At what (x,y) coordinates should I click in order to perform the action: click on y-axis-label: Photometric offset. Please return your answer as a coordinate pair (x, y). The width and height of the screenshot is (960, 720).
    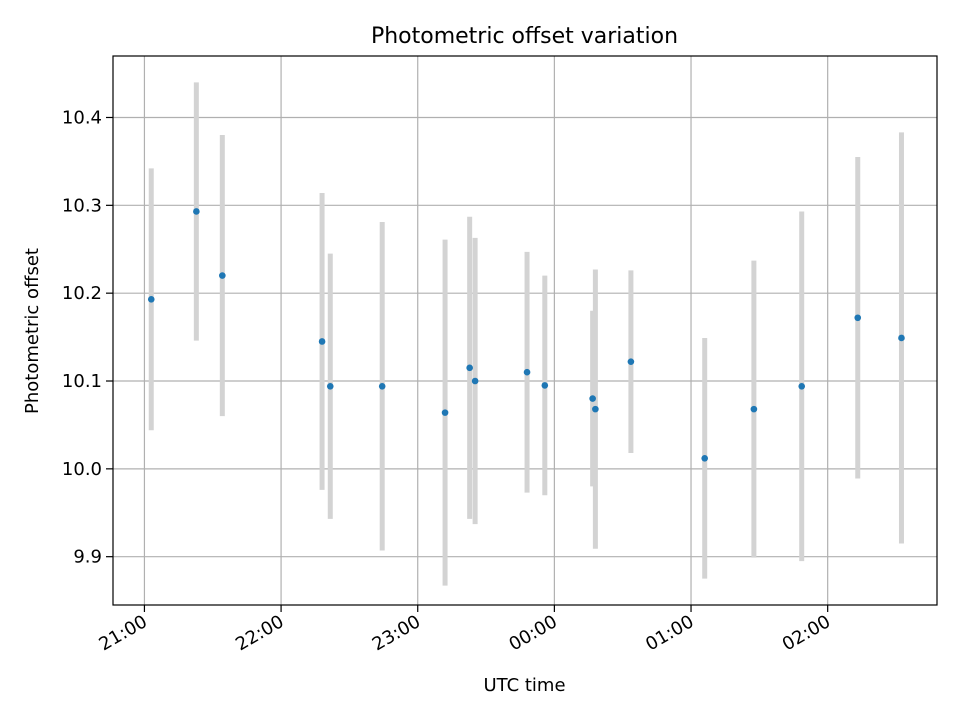
    Looking at the image, I should click on (32, 331).